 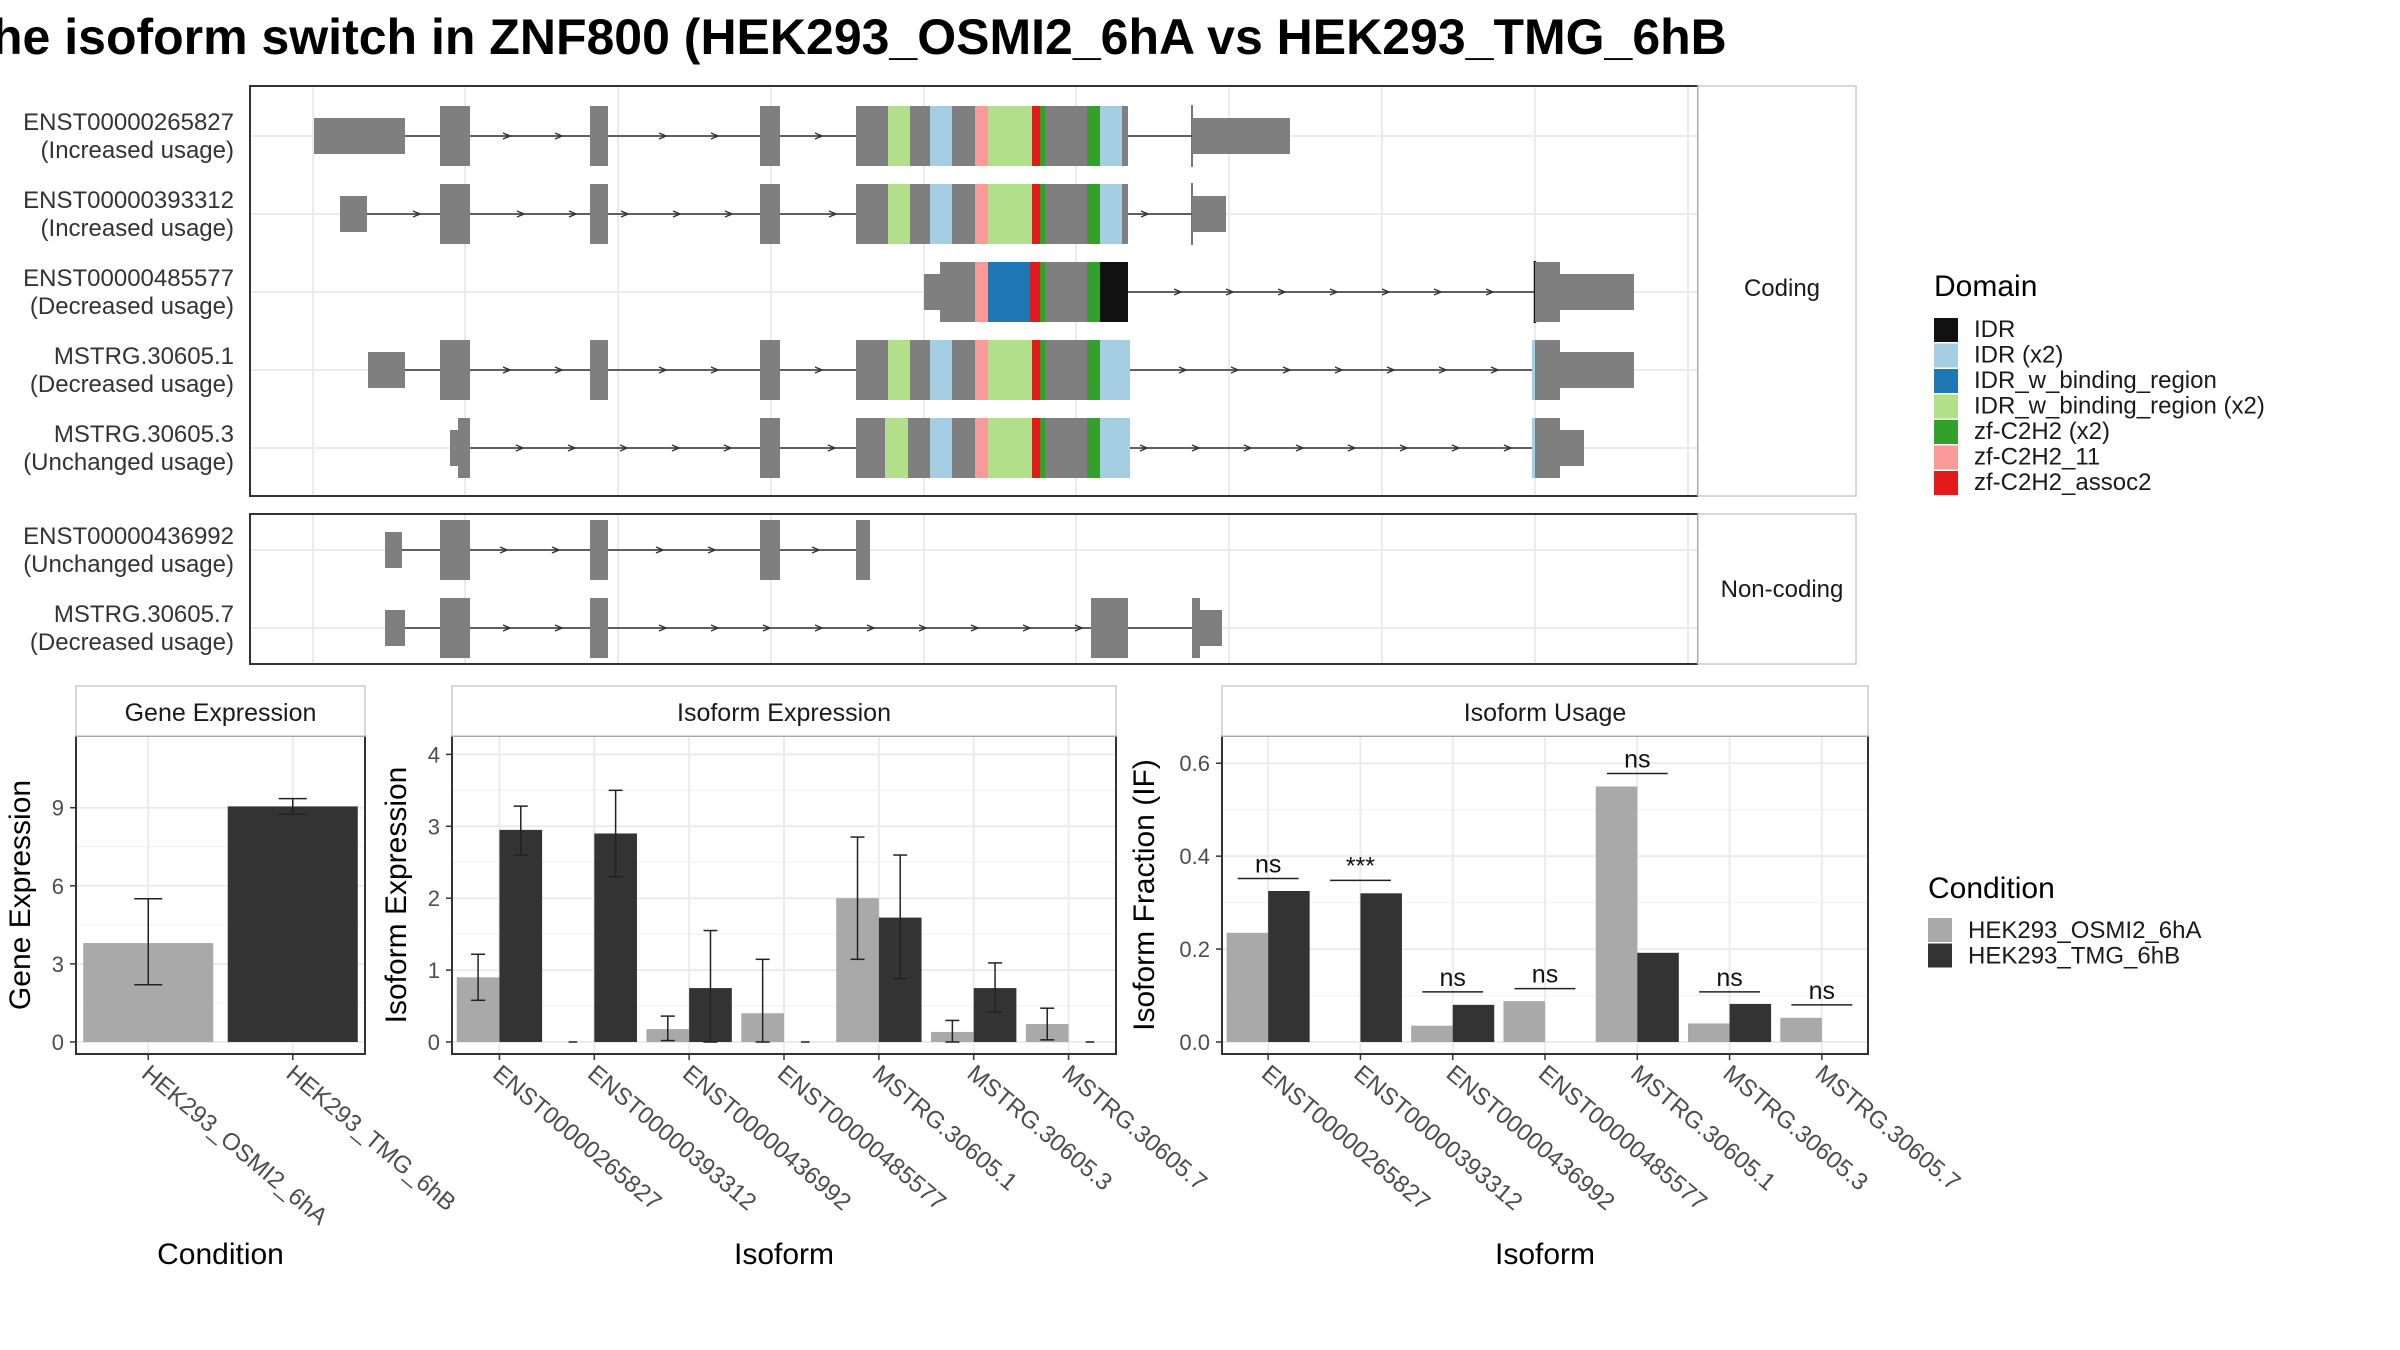 What do you see at coordinates (1194, 1042) in the screenshot?
I see `y-tick-label: 0.0` at bounding box center [1194, 1042].